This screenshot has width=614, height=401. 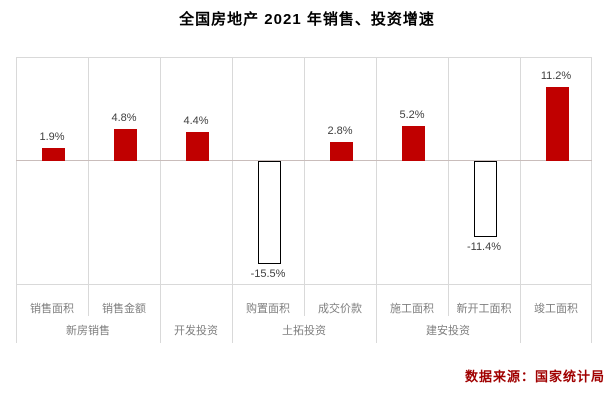 I want to click on bar-value-label: 1.9%, so click(x=52, y=137).